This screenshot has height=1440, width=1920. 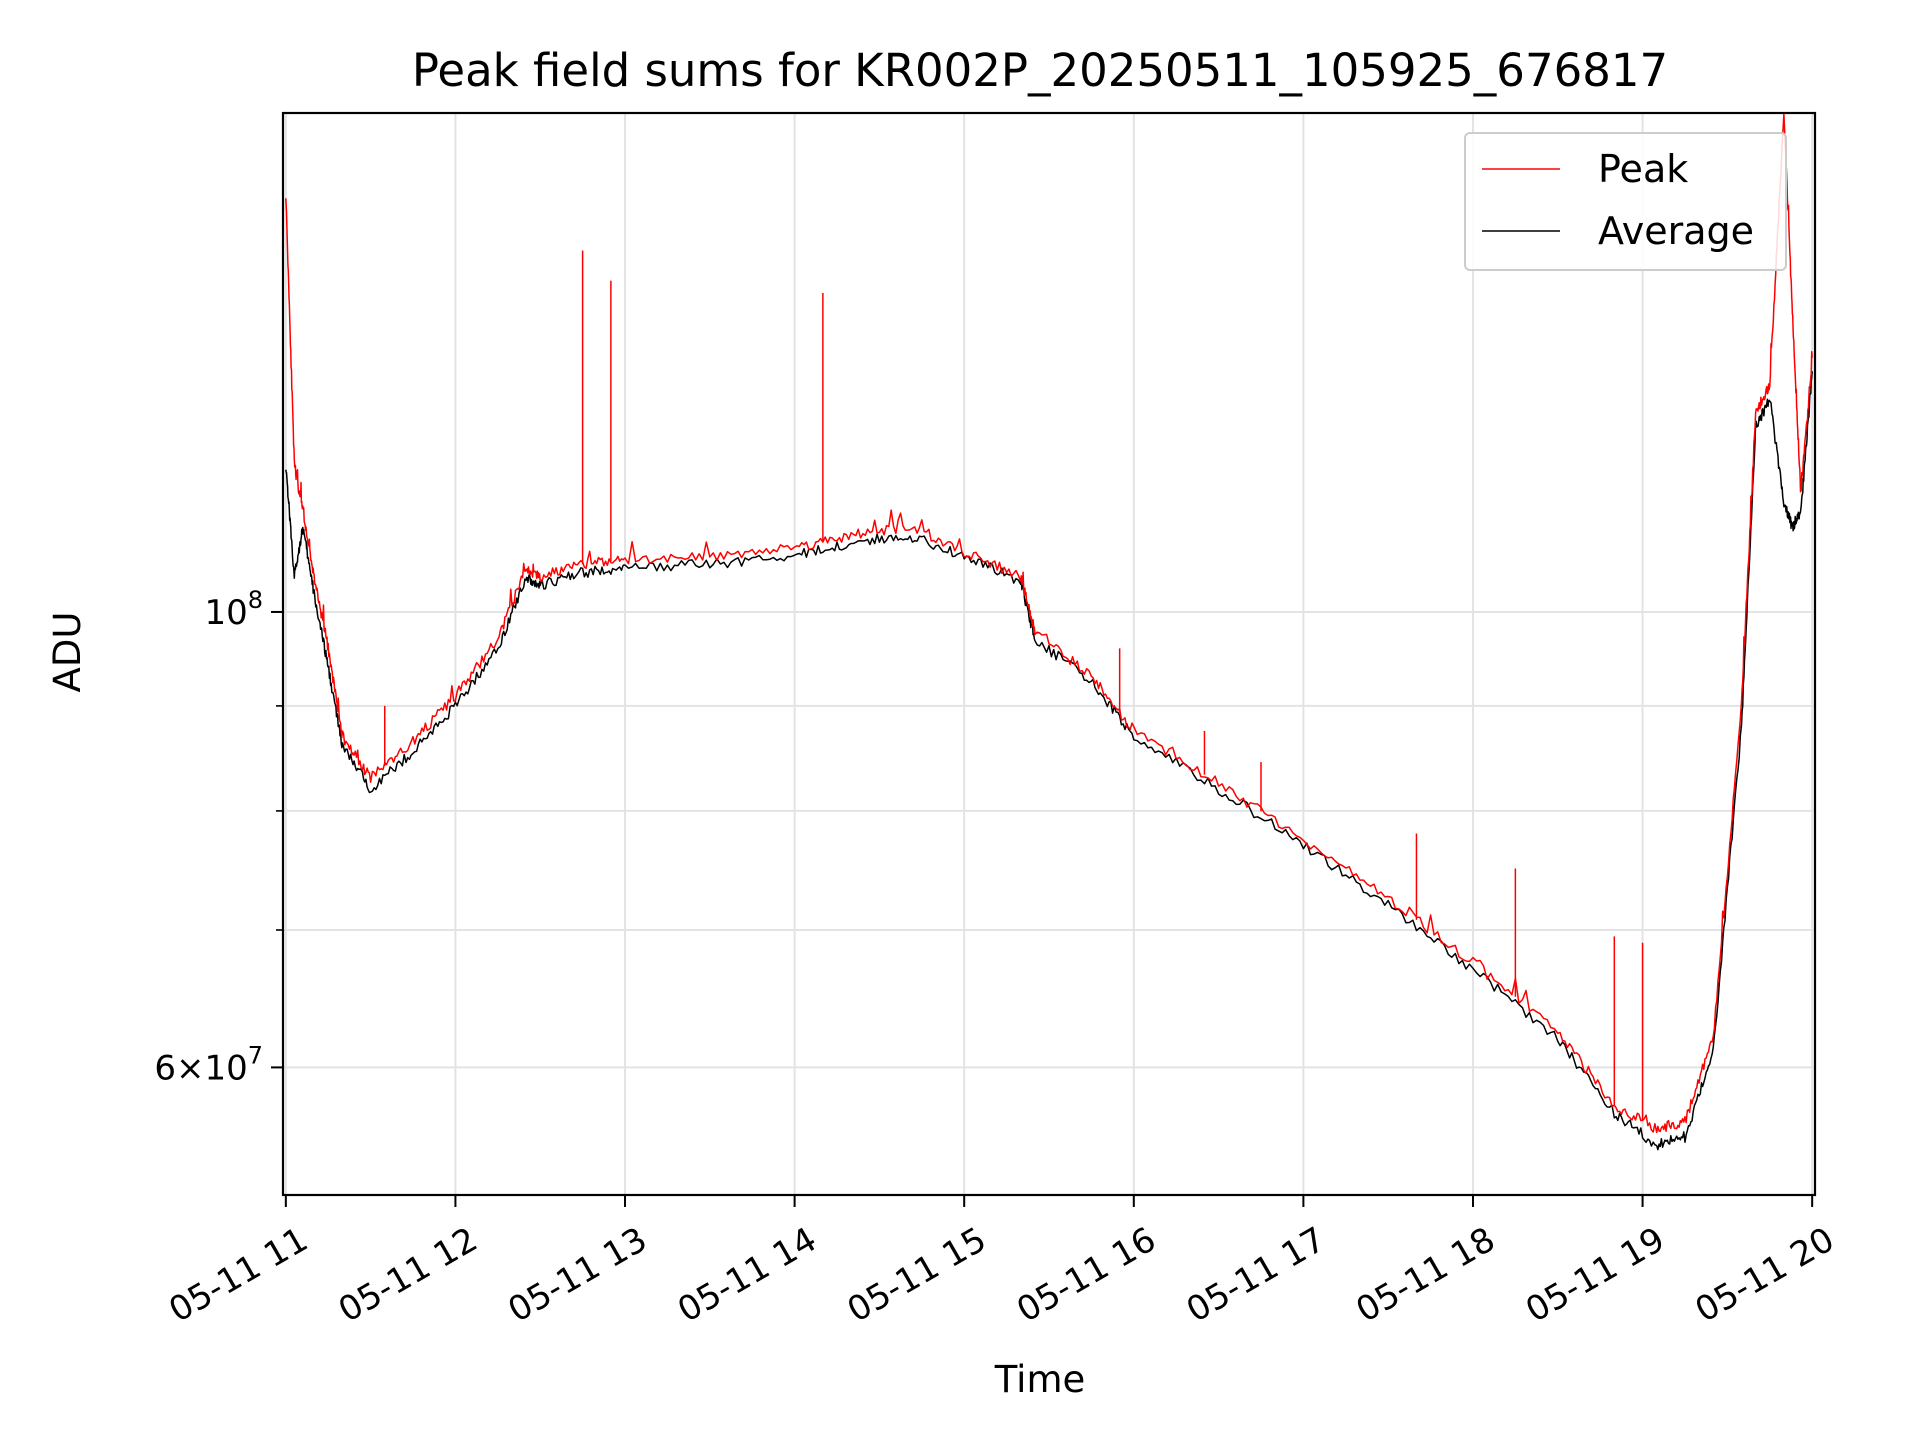 I want to click on legend-box, so click(x=1625, y=201).